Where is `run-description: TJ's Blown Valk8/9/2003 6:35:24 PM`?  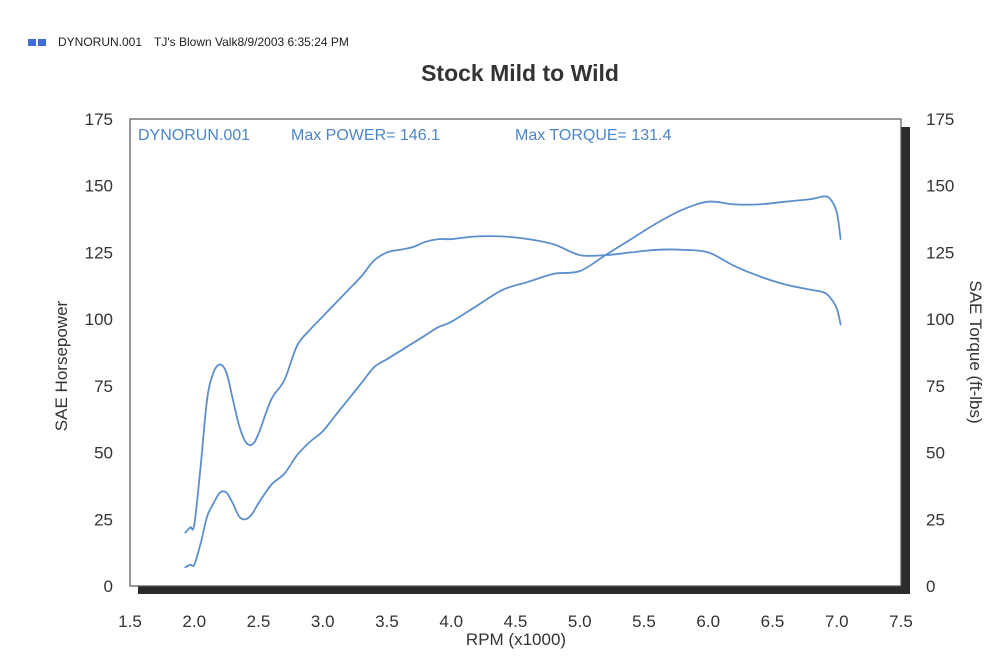 run-description: TJ's Blown Valk8/9/2003 6:35:24 PM is located at coordinates (251, 42).